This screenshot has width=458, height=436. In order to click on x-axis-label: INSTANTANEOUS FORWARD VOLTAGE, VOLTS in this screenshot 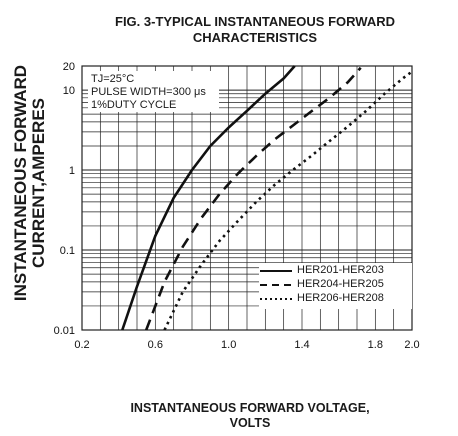, I will do `click(250, 416)`.